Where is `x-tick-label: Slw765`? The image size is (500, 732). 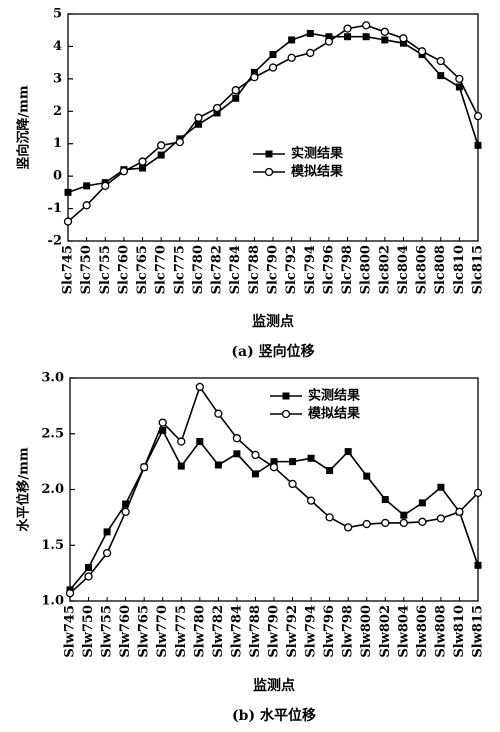 x-tick-label: Slw765 is located at coordinates (144, 631).